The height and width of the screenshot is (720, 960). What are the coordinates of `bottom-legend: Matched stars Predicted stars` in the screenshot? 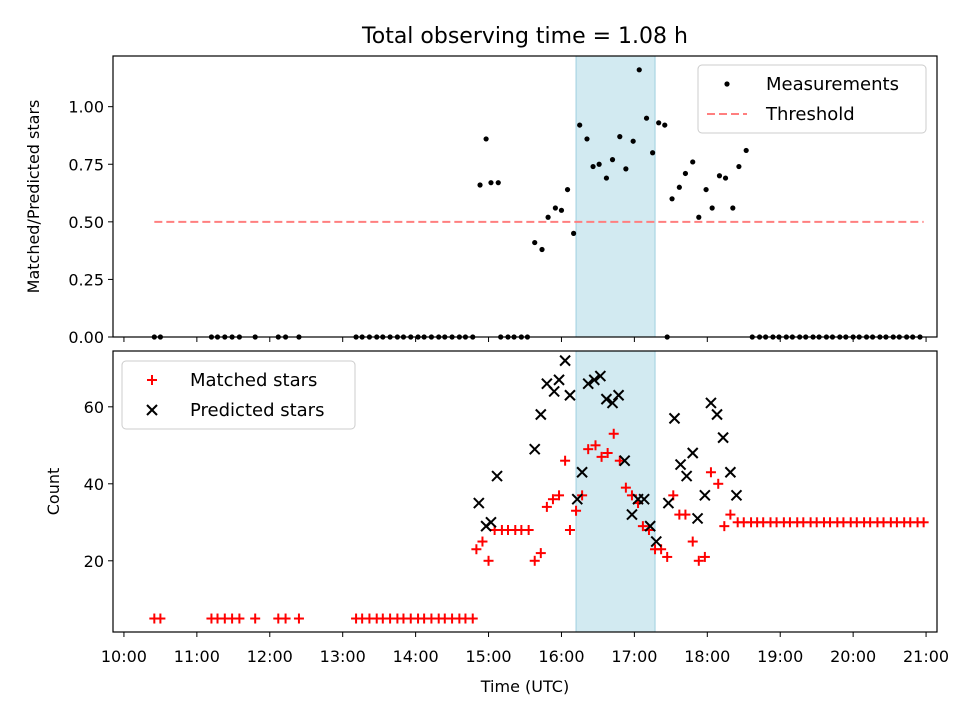 It's located at (238, 395).